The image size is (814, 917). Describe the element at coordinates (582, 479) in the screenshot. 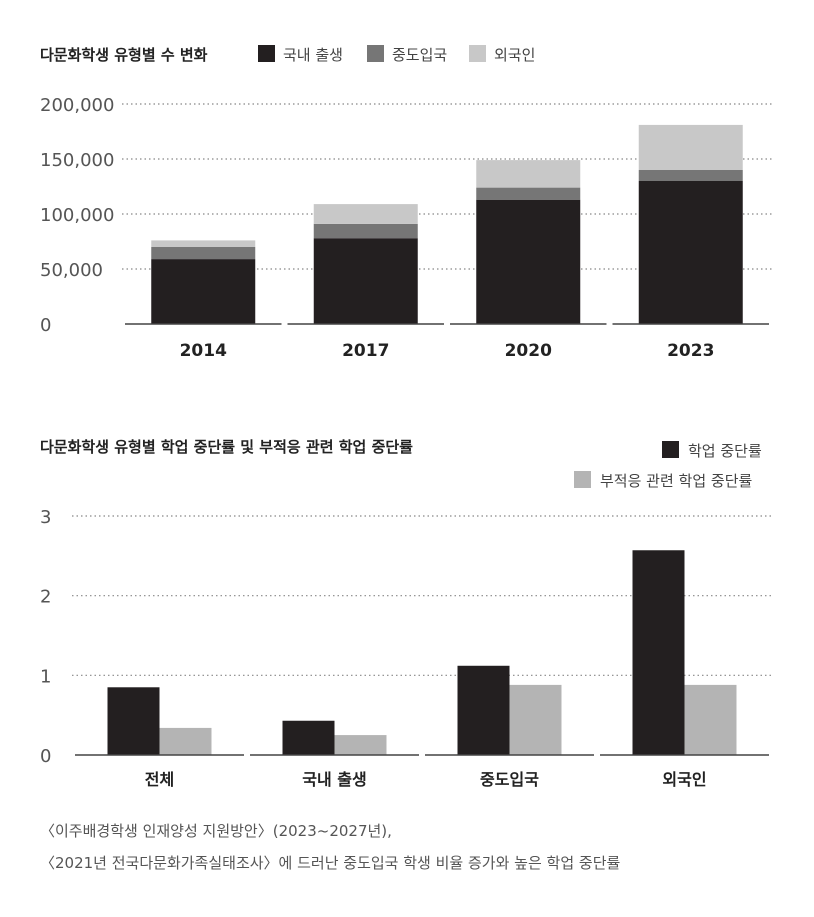

I see `chart2-legend-swatch-maladapt` at that location.